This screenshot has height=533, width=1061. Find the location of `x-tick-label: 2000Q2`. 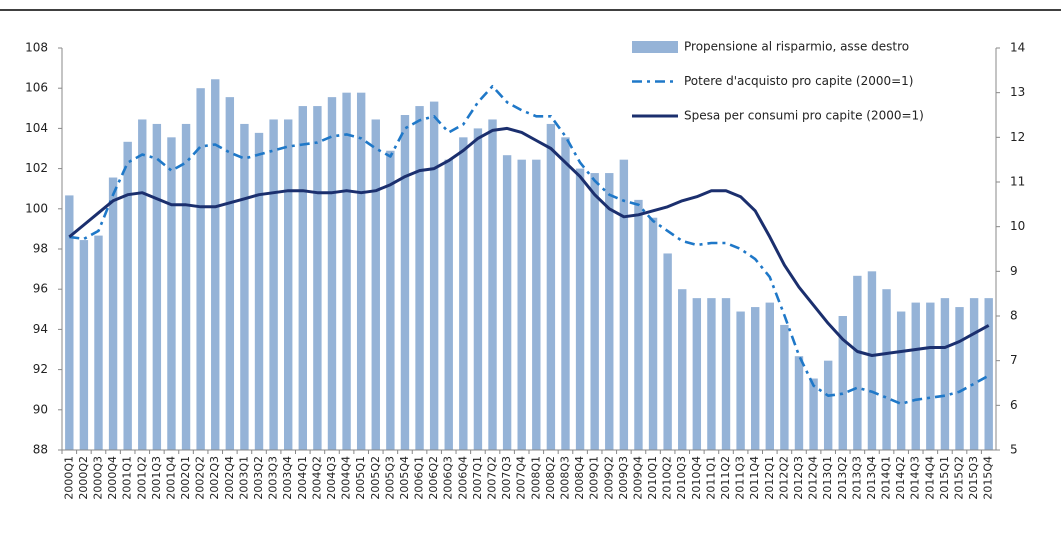

x-tick-label: 2000Q2 is located at coordinates (83, 478).